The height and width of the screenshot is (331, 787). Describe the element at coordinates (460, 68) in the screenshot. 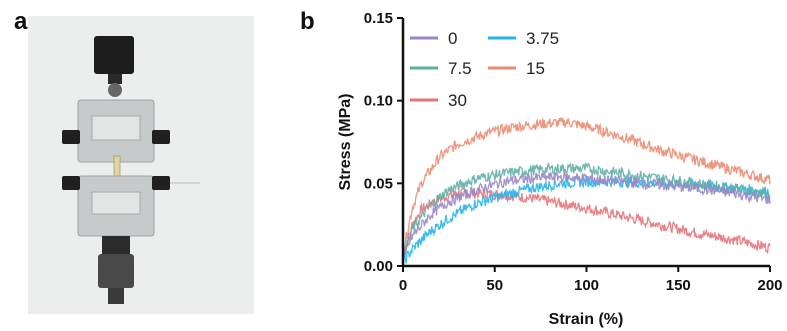

I see `legend-label-7-5: 7.5` at that location.